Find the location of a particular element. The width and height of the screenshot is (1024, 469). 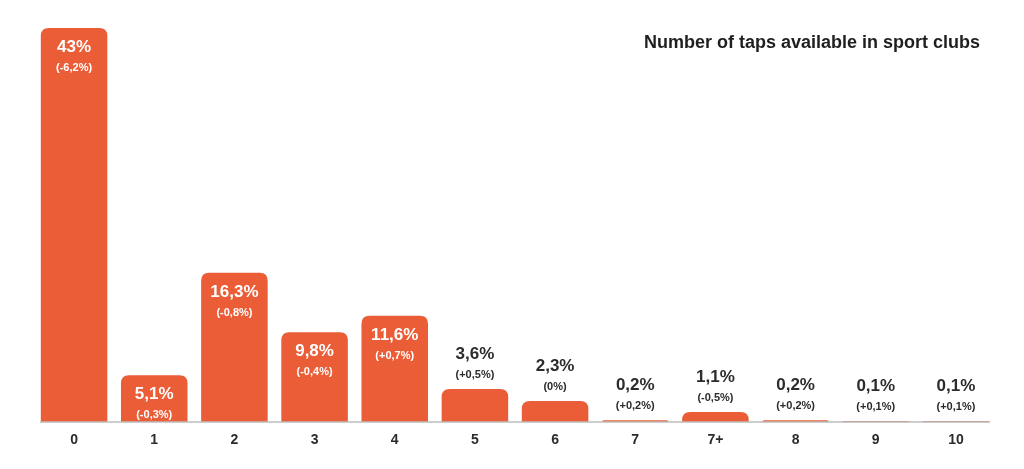

data-label: 9,8% is located at coordinates (314, 351).